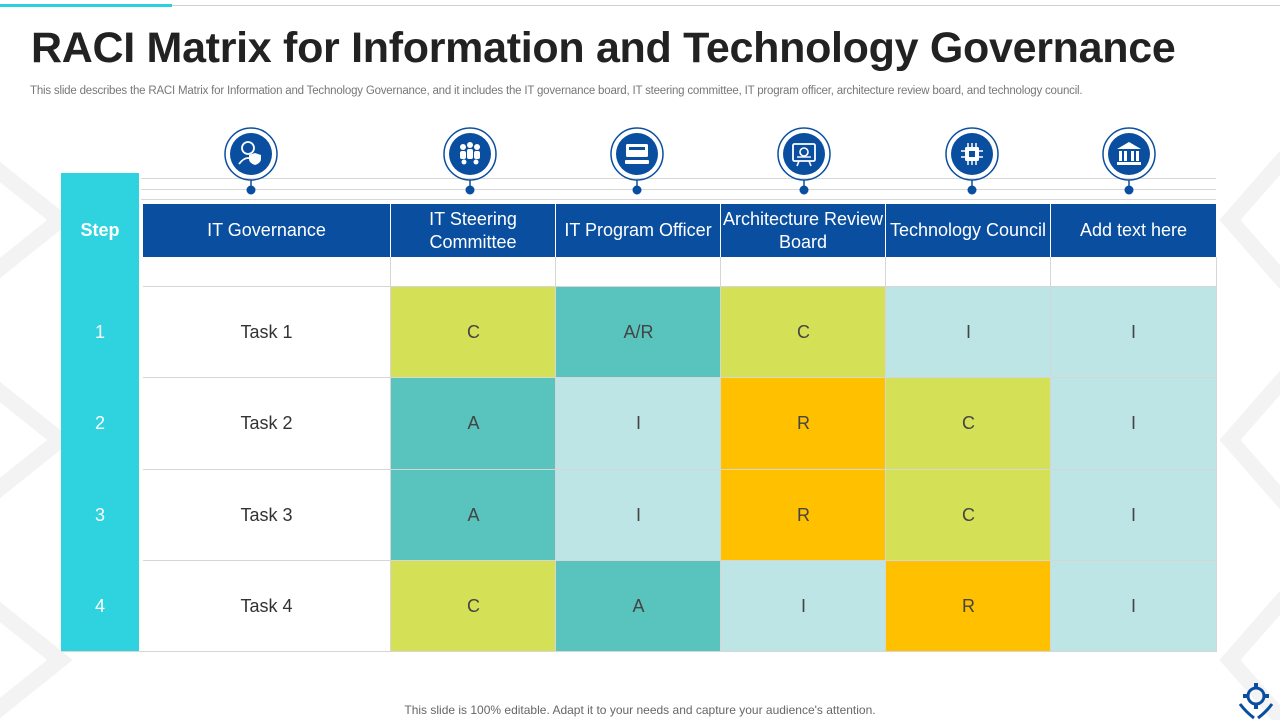 The width and height of the screenshot is (1280, 720). I want to click on task-cell: Task 4, so click(266, 606).